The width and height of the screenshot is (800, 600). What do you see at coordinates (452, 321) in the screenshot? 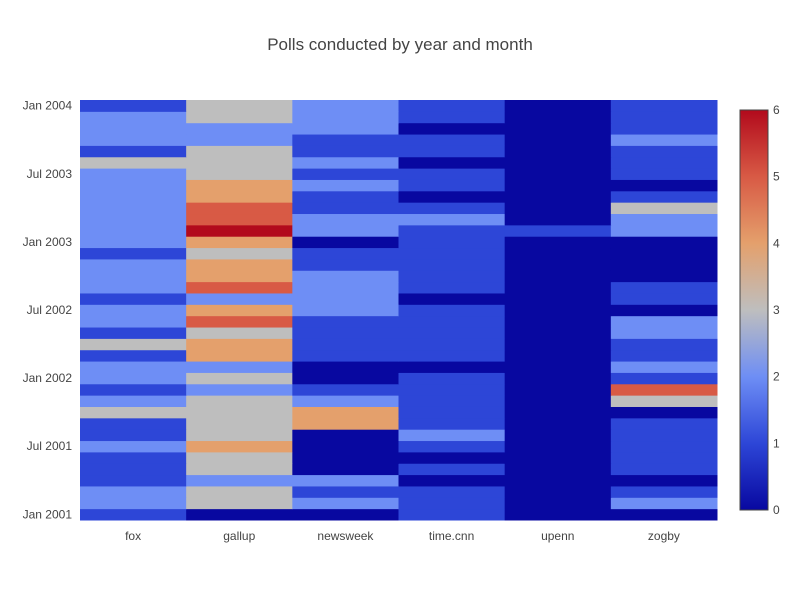
I see `heatmap-cell-time.cnn-2002-06` at bounding box center [452, 321].